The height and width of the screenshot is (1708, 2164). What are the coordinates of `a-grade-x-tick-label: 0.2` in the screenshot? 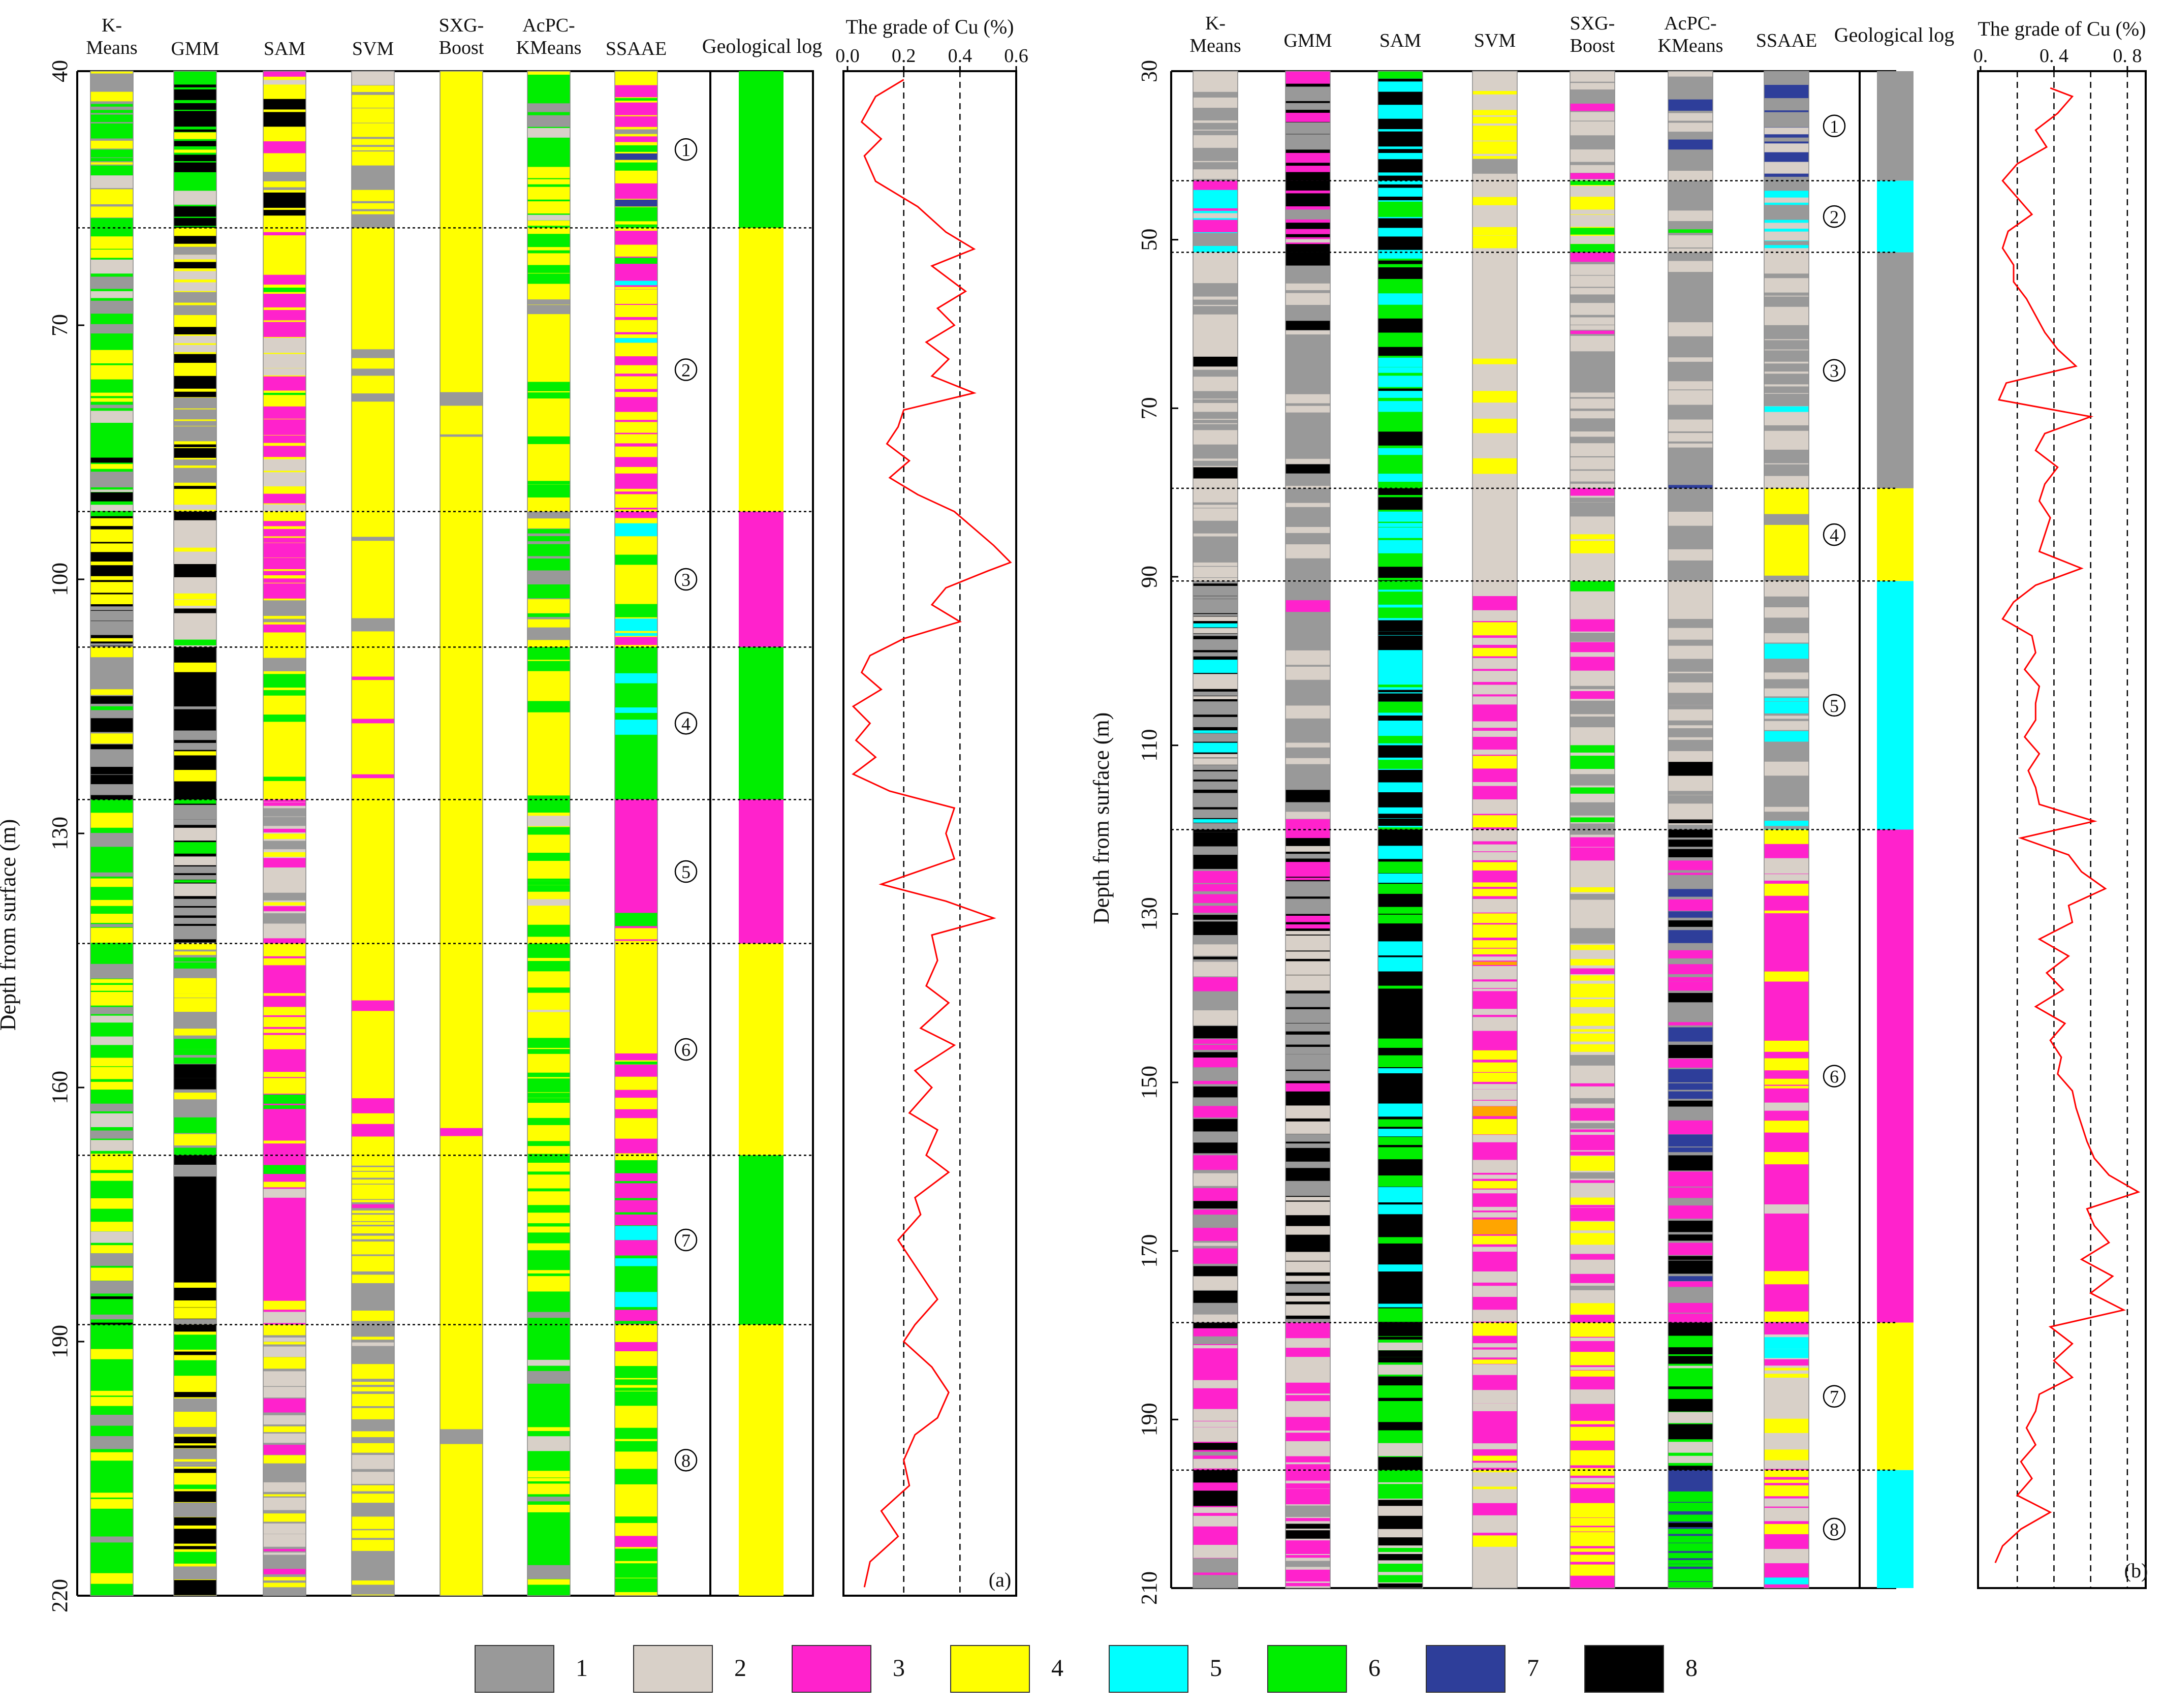 It's located at (904, 56).